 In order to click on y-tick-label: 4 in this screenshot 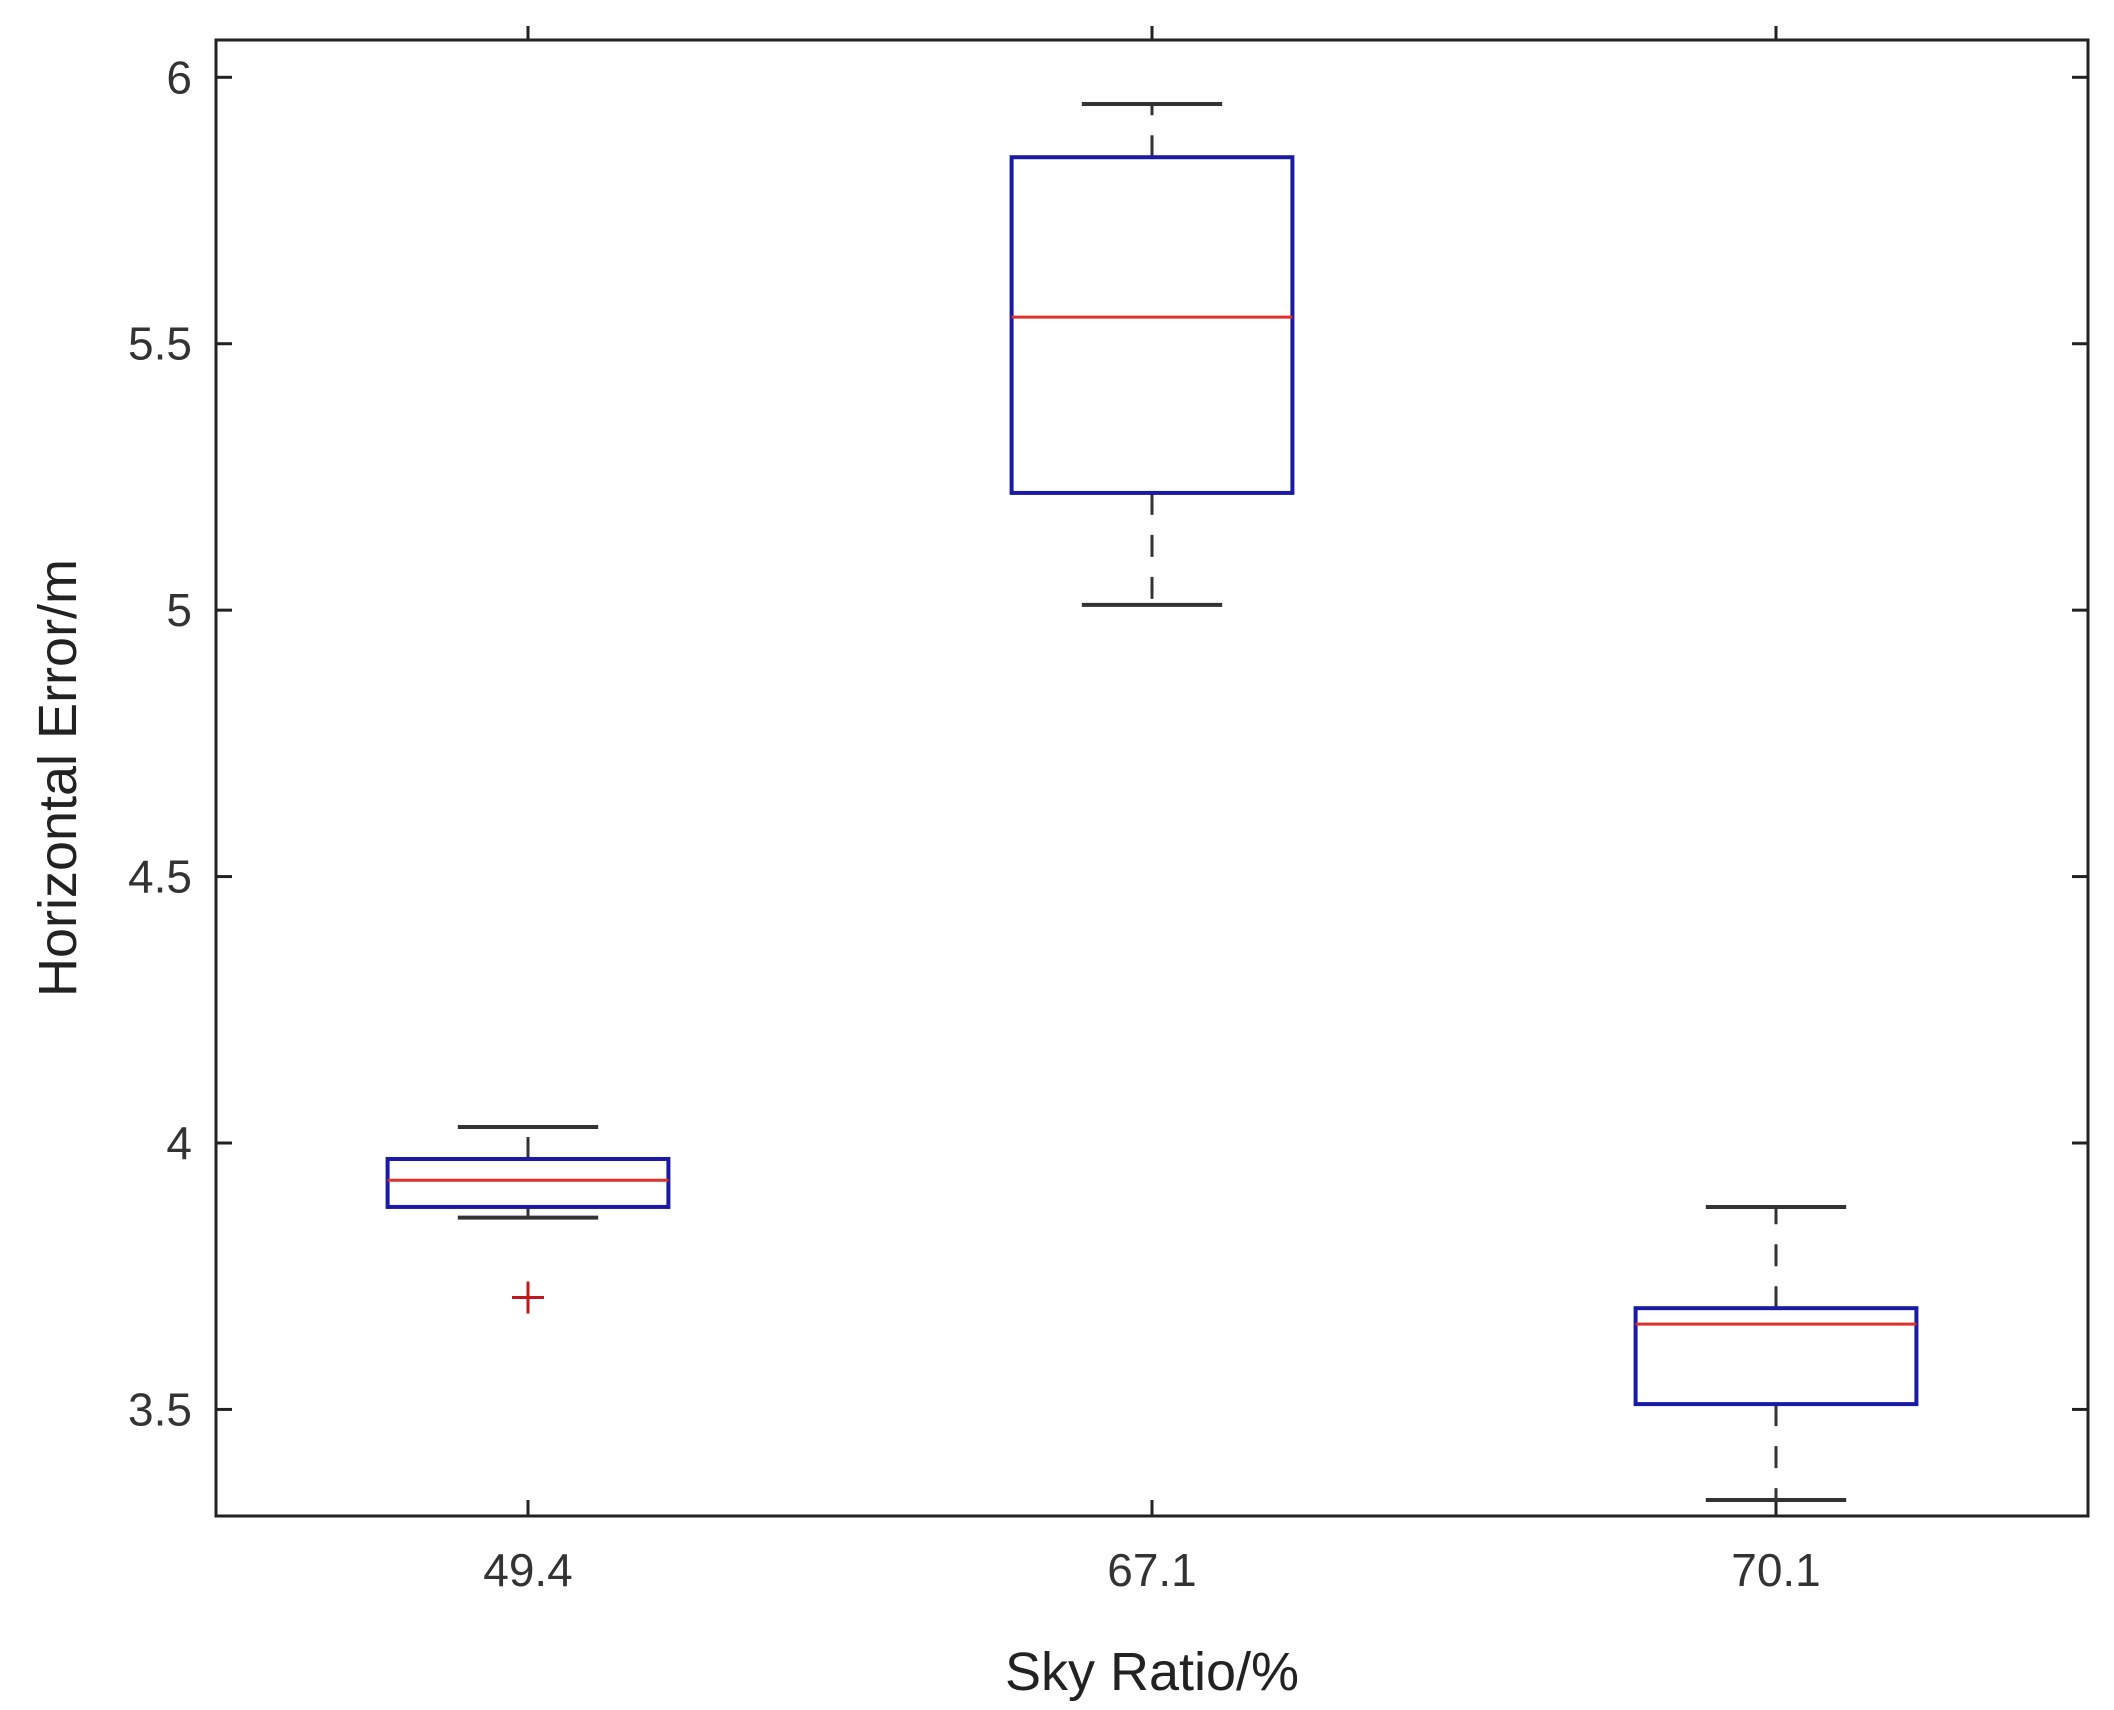, I will do `click(179, 1143)`.